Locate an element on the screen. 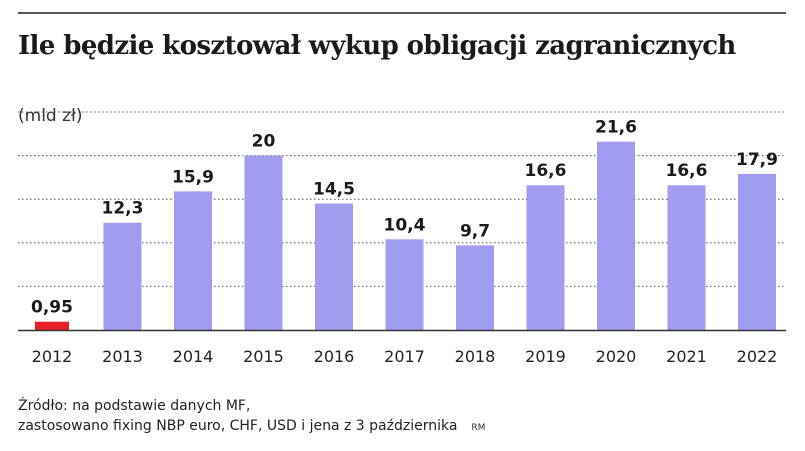 This screenshot has height=451, width=805. value-label: 21,6 is located at coordinates (616, 128).